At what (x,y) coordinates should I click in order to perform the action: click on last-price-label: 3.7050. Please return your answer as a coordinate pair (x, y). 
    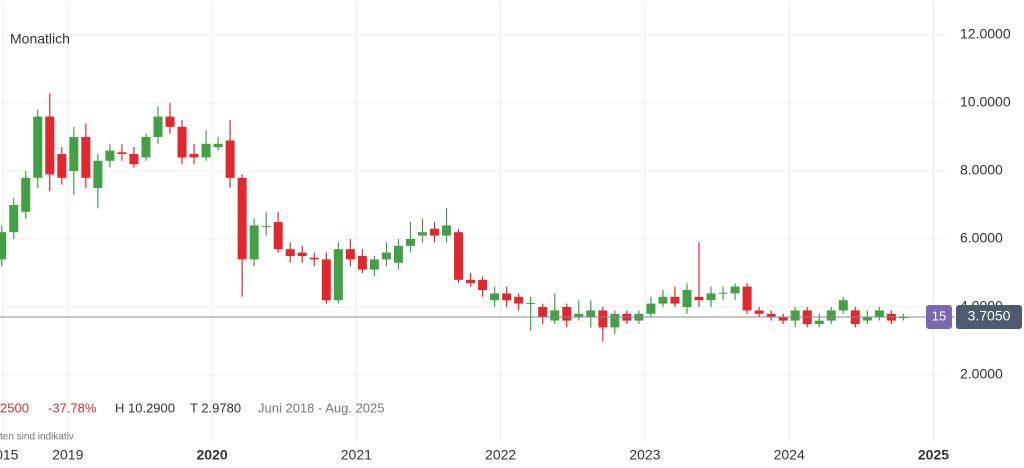
    Looking at the image, I should click on (989, 316).